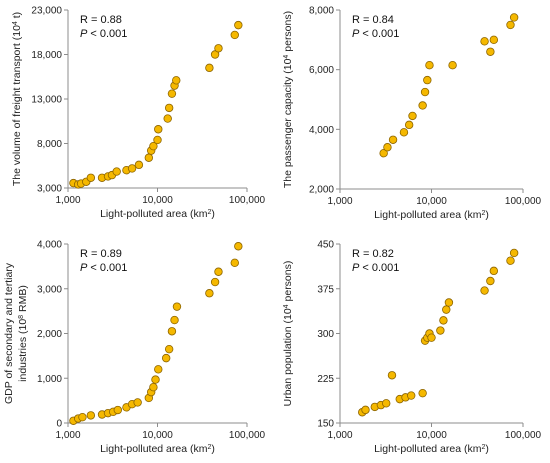 The image size is (550, 463). What do you see at coordinates (325, 289) in the screenshot?
I see `y-tick-label: 375` at bounding box center [325, 289].